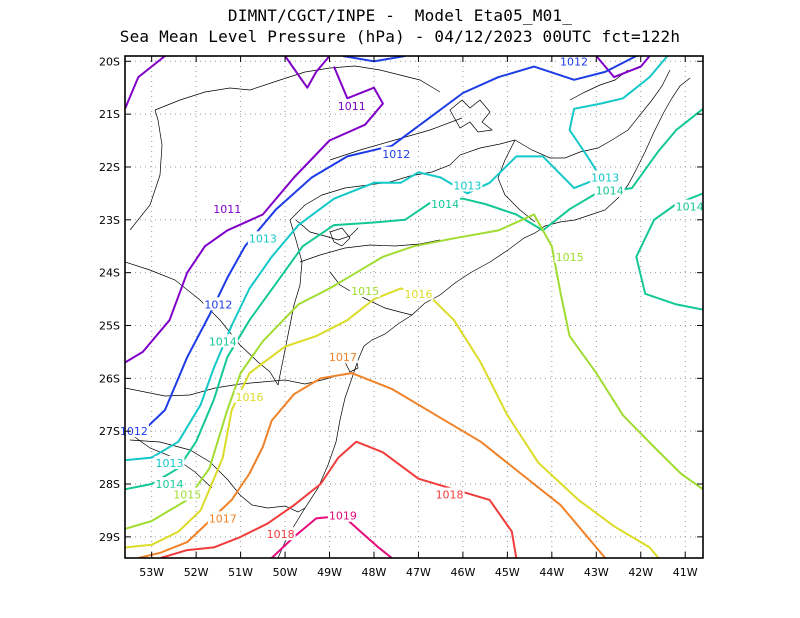 The image size is (800, 618). Describe the element at coordinates (516, 181) in the screenshot. I see `state-border-sp-rj` at that location.